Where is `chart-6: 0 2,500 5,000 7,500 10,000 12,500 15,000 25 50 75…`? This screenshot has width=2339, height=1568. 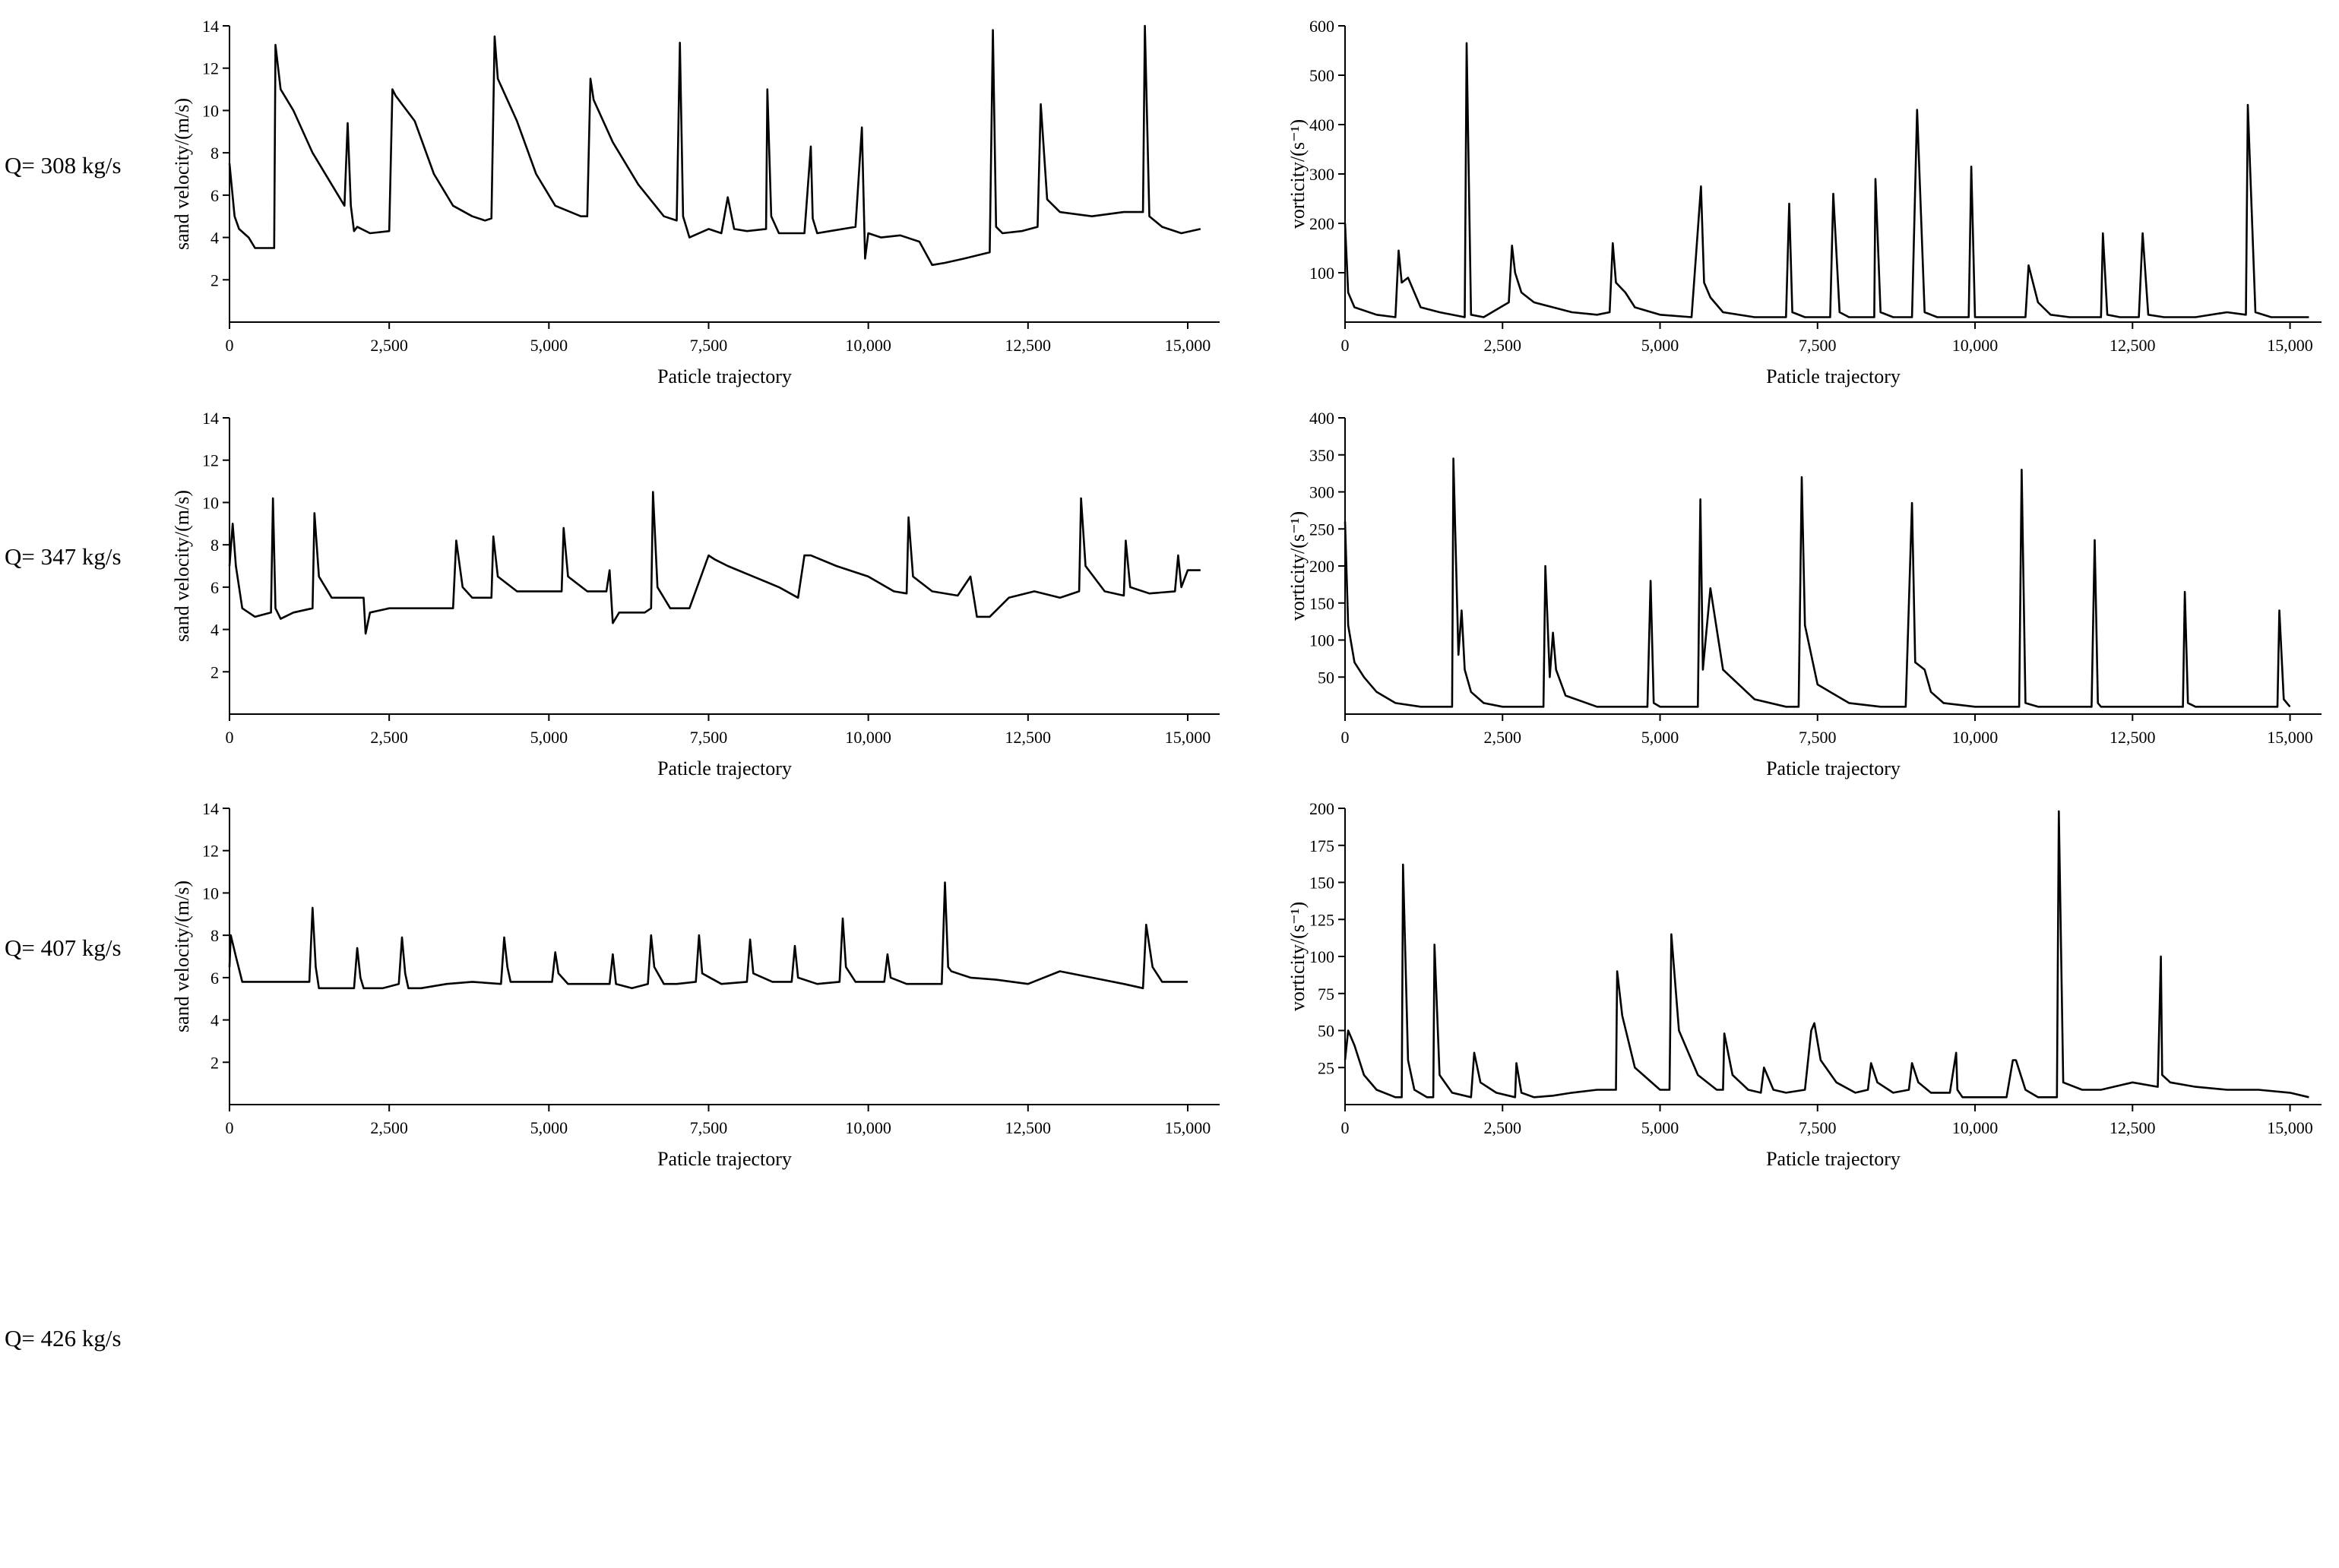
chart-6: 0 2,500 5,000 7,500 10,000 12,500 15,000 25 50 75… is located at coordinates (1804, 985).